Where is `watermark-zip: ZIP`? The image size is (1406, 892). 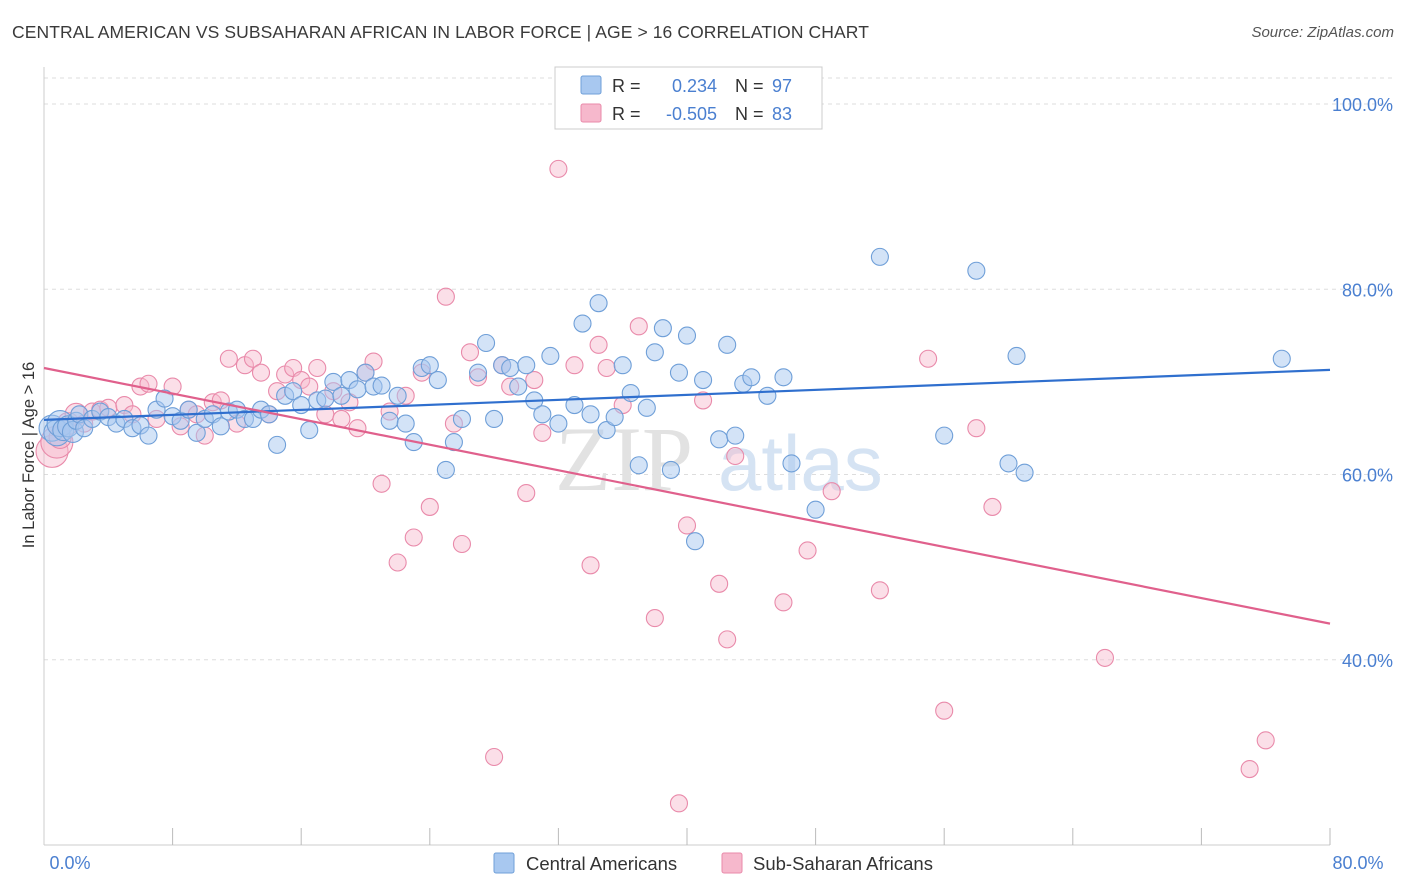 watermark-zip: ZIP is located at coordinates (624, 459).